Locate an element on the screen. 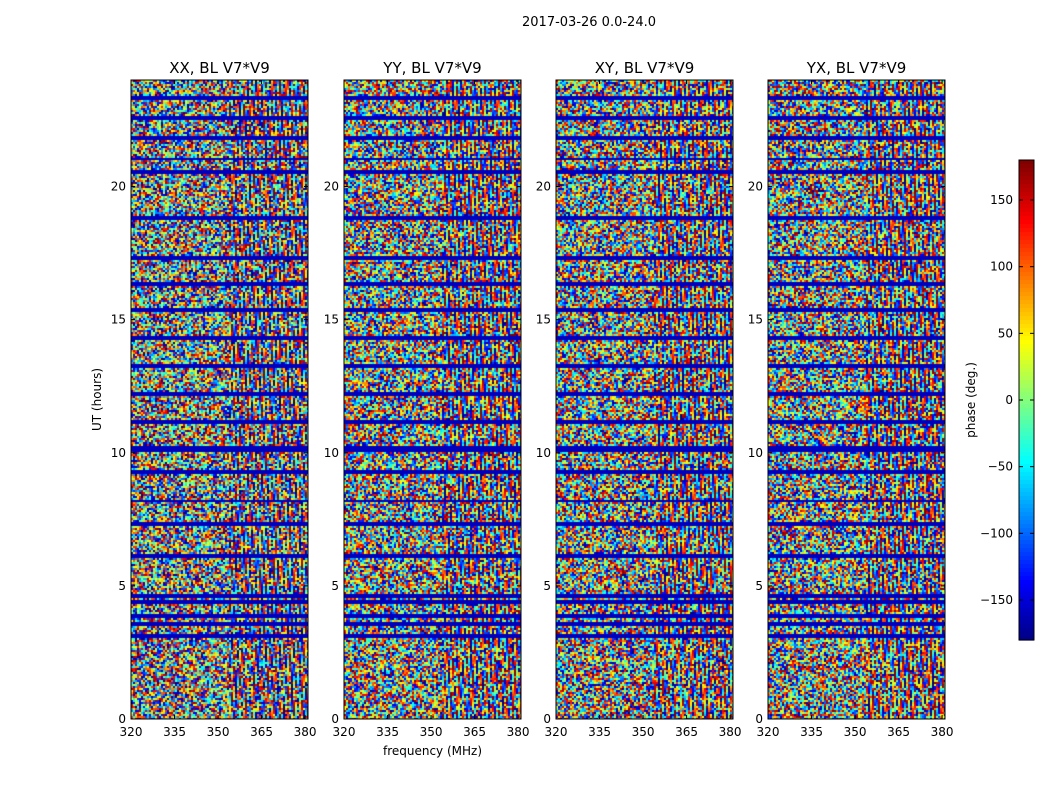 This screenshot has height=800, width=1050. colorbar: 150 100 50 0 −50 −100 −150 phase (deg.) is located at coordinates (999, 400).